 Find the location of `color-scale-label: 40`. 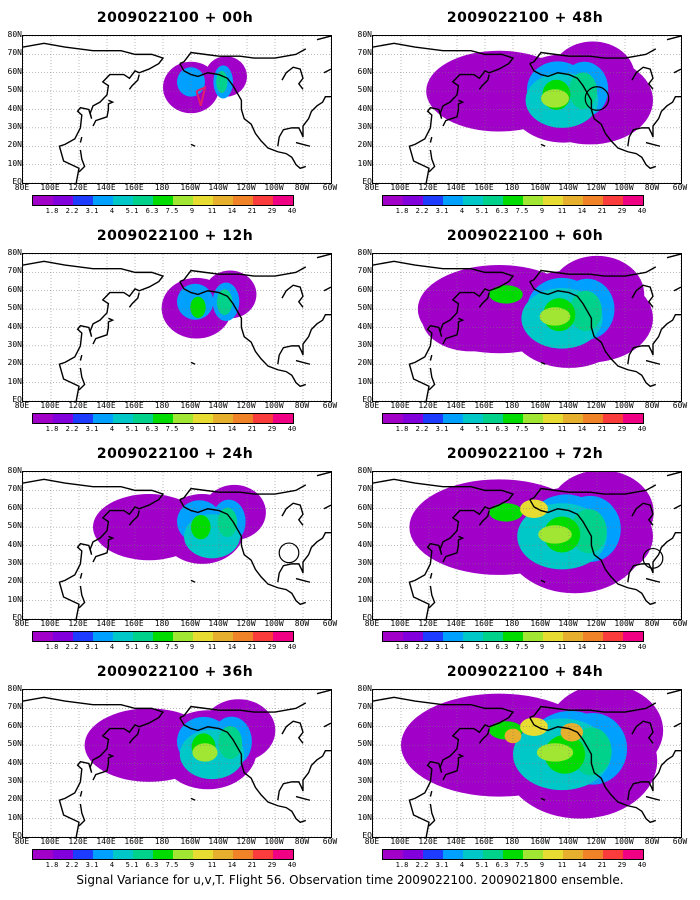

color-scale-label: 40 is located at coordinates (642, 429).